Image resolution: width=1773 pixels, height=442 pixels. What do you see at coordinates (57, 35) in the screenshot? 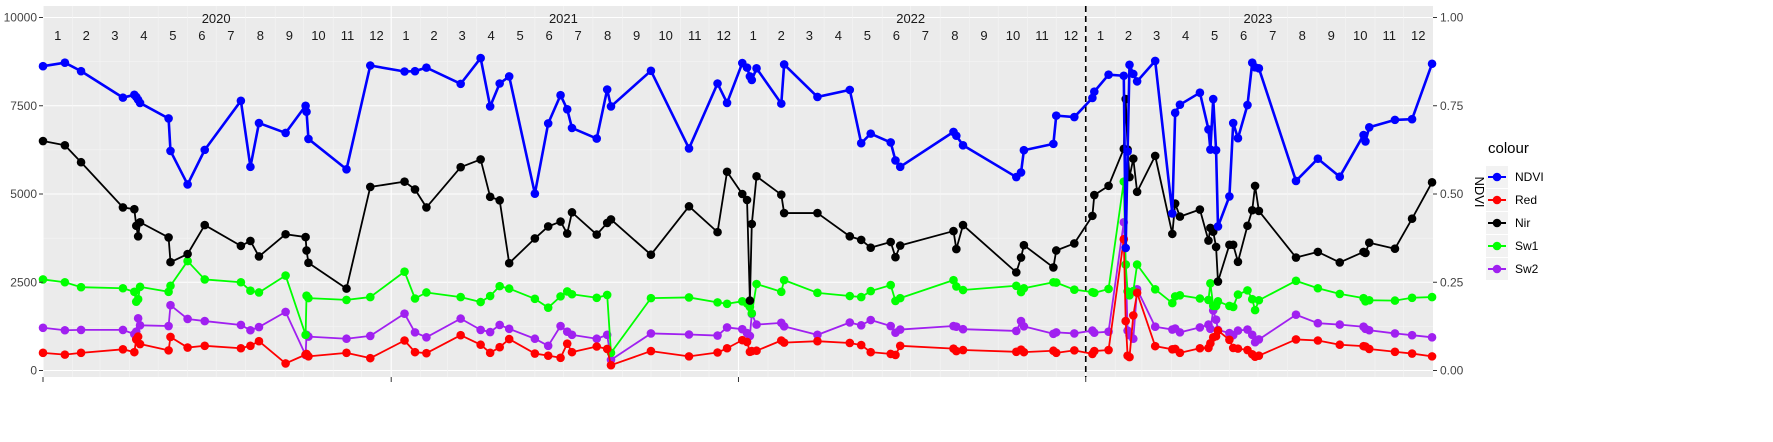
I see `month-label: 1` at bounding box center [57, 35].